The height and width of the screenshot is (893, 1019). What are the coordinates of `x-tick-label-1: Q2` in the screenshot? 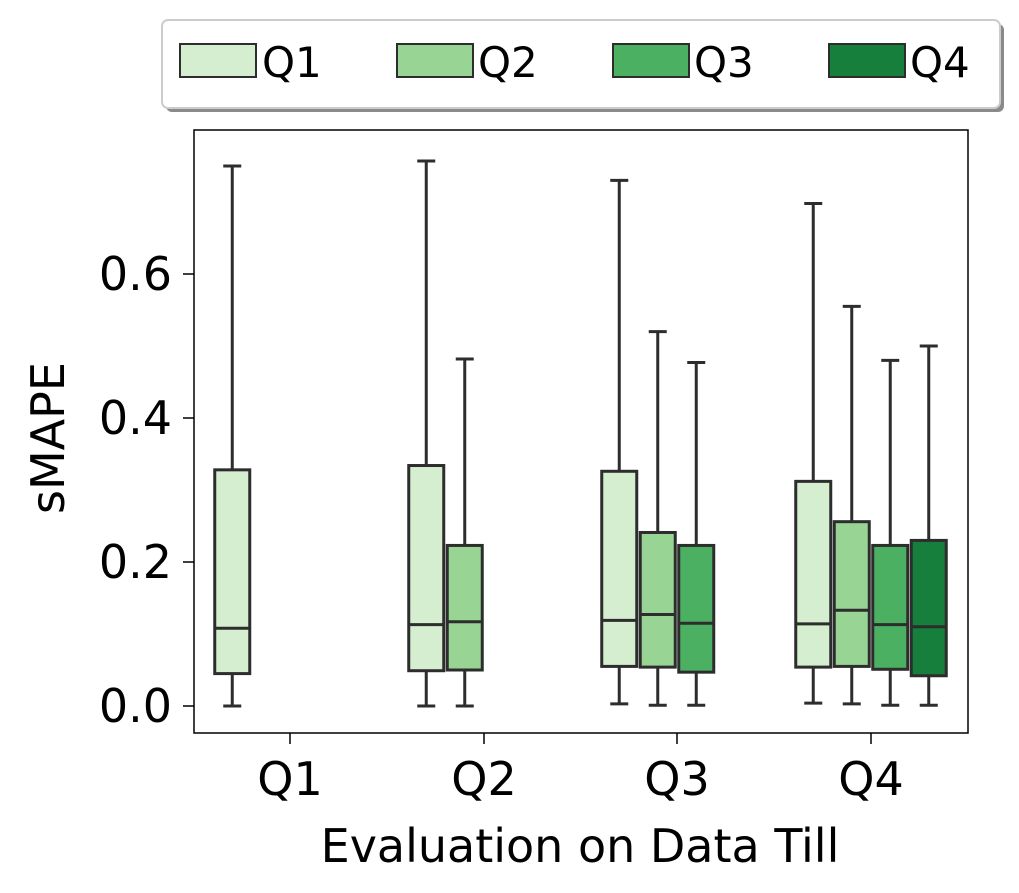 It's located at (483, 779).